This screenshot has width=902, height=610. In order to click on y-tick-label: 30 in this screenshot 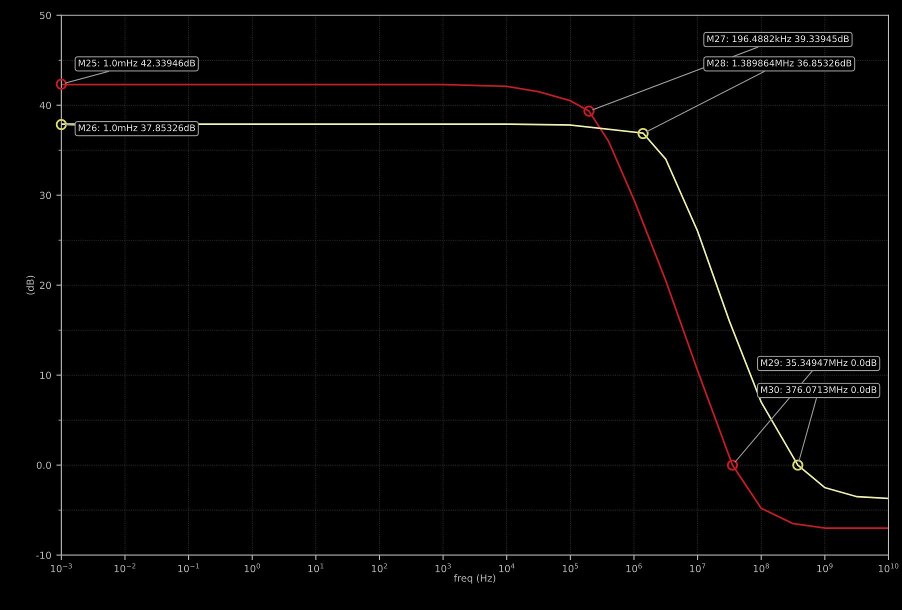, I will do `click(45, 196)`.